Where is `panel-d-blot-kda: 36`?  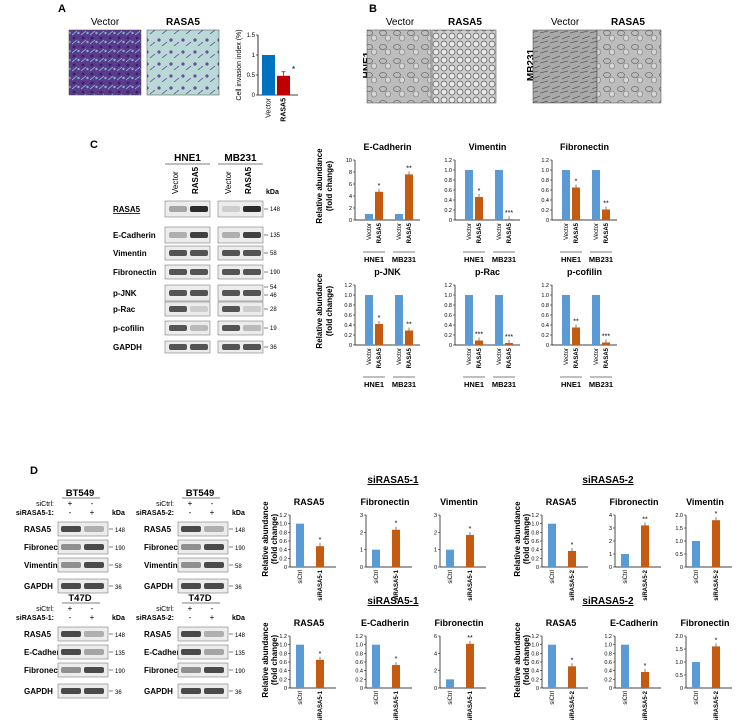
panel-d-blot-kda: 36 is located at coordinates (118, 693).